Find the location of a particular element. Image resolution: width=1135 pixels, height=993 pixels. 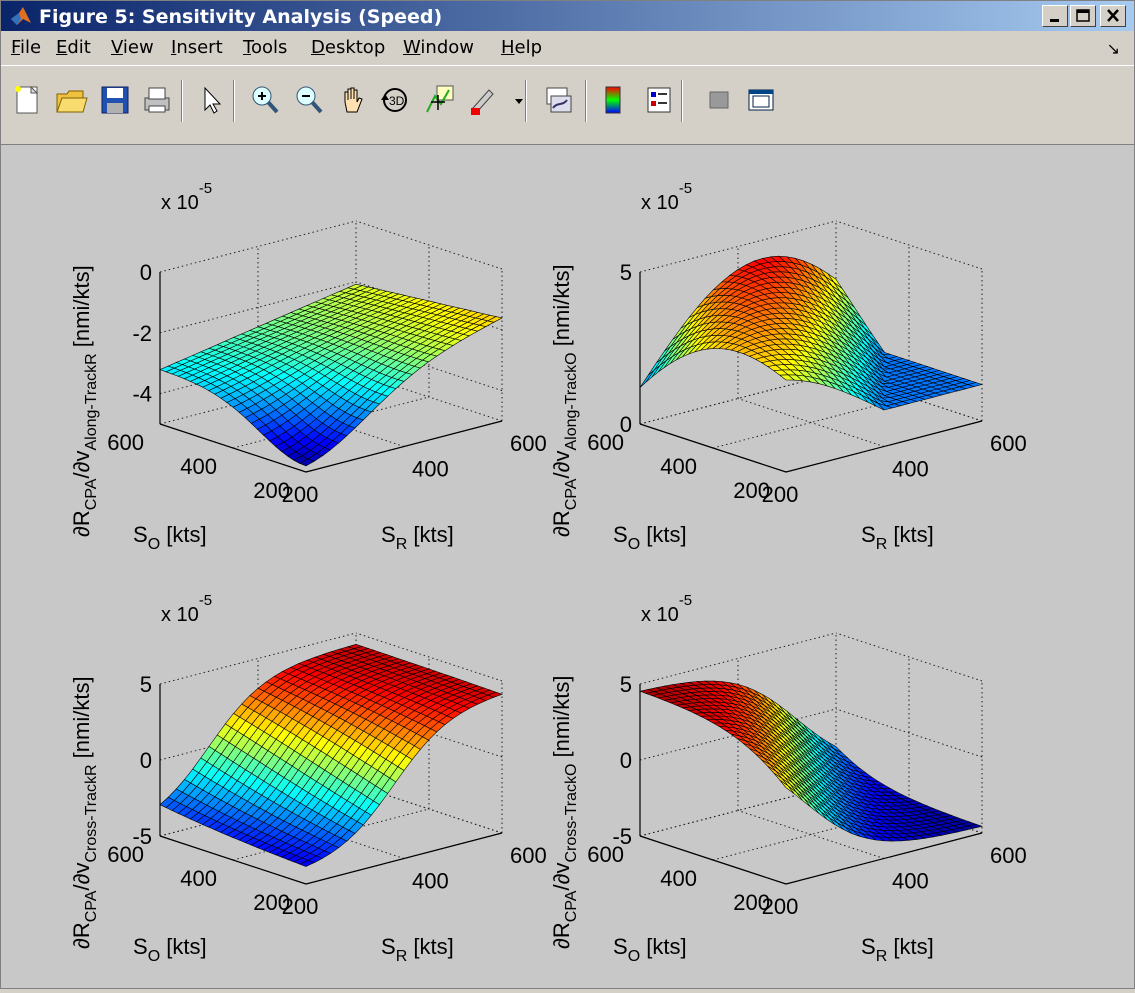

brush-dropdown-icon is located at coordinates (512, 100).